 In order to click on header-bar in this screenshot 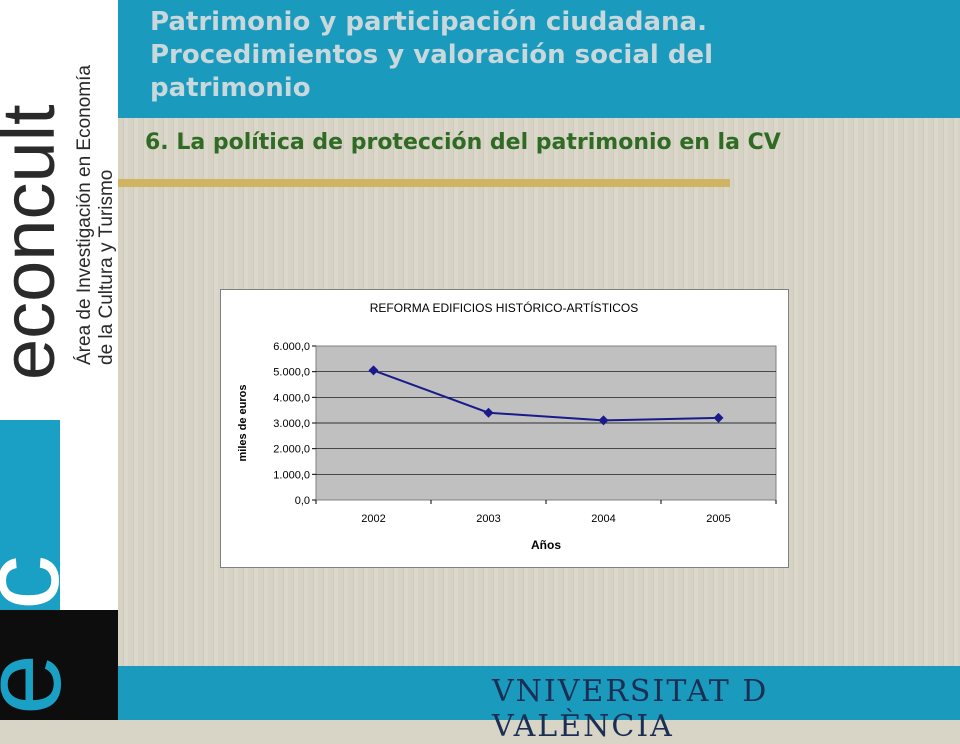, I will do `click(539, 59)`.